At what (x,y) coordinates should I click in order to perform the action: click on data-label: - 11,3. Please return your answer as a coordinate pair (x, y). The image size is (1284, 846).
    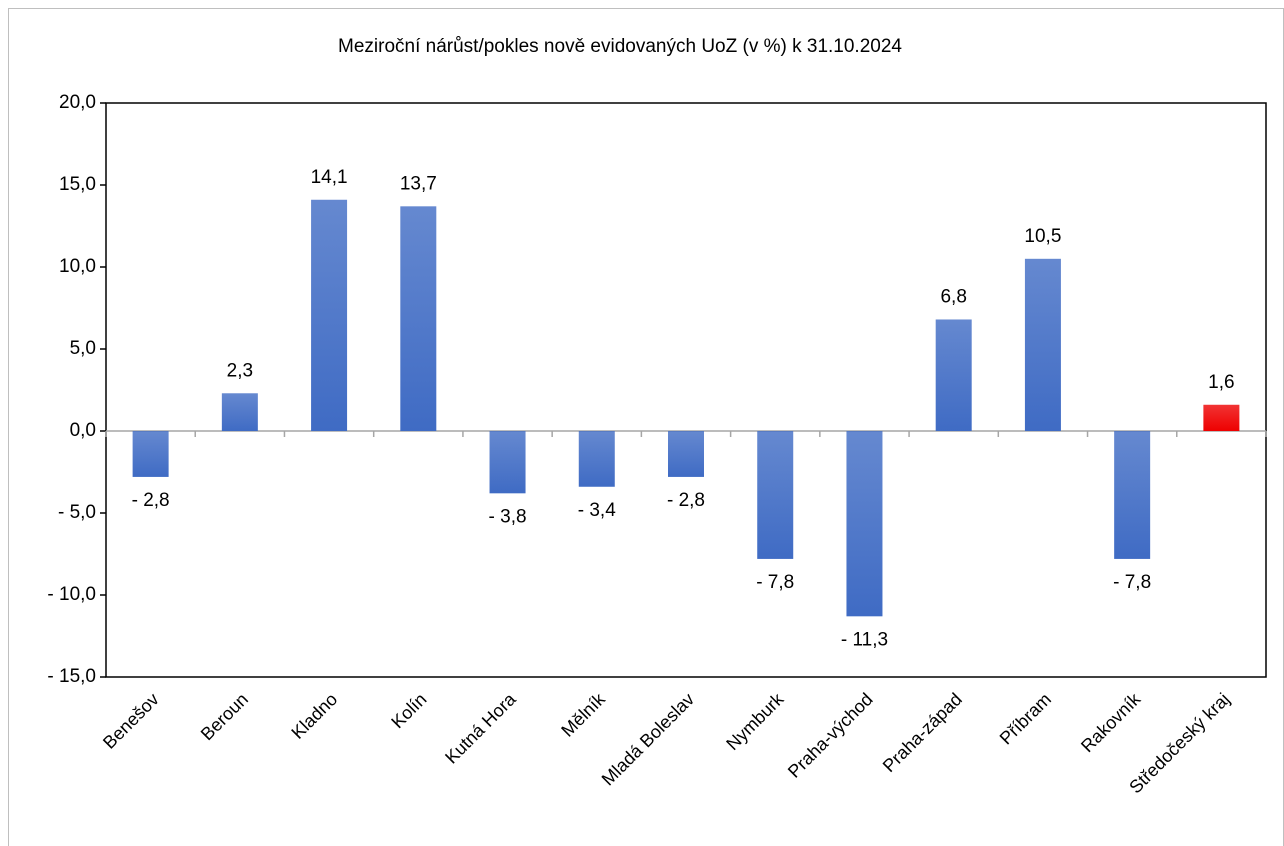
    Looking at the image, I should click on (864, 639).